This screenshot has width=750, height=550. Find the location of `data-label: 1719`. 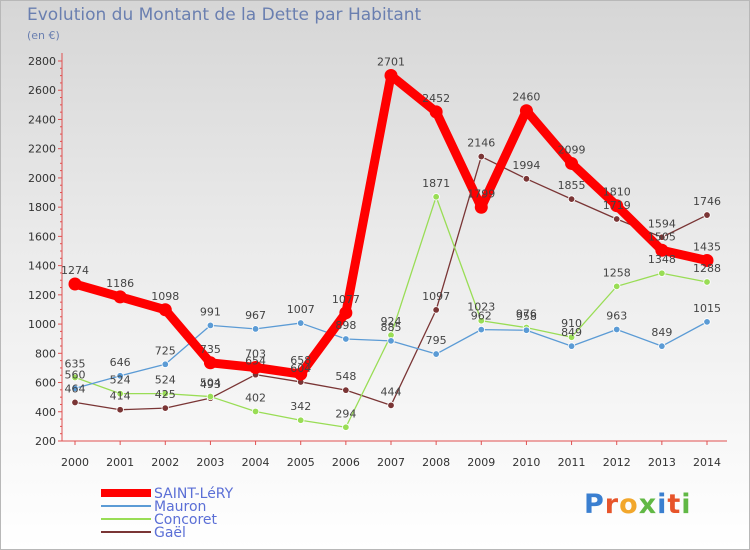

data-label: 1719 is located at coordinates (617, 205).